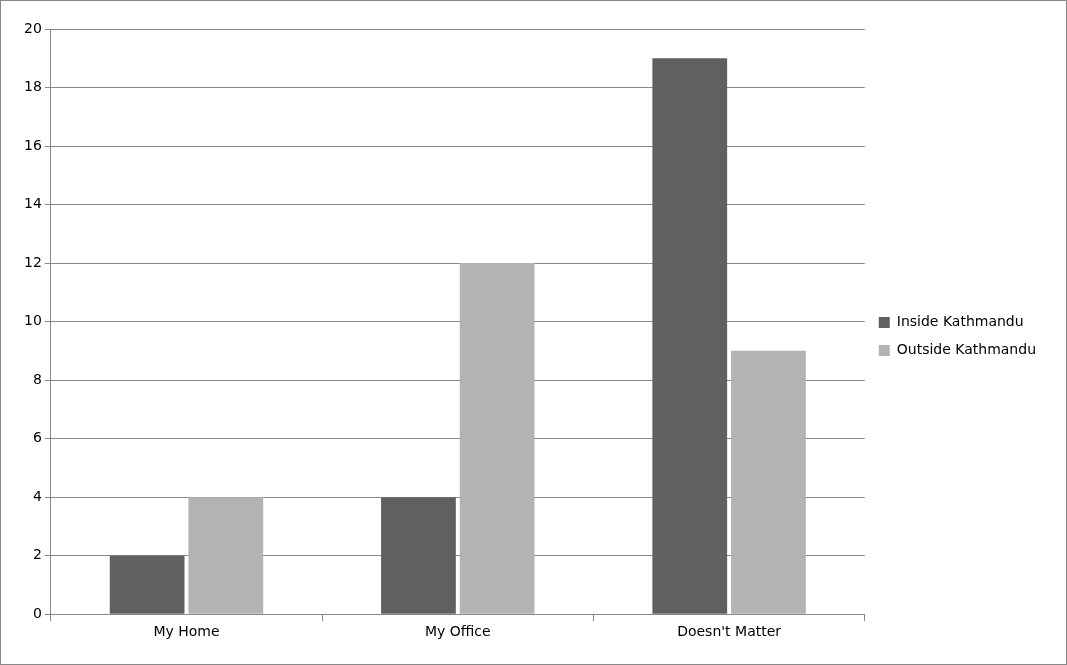 This screenshot has height=665, width=1067. I want to click on y-tick-label: 2, so click(37, 554).